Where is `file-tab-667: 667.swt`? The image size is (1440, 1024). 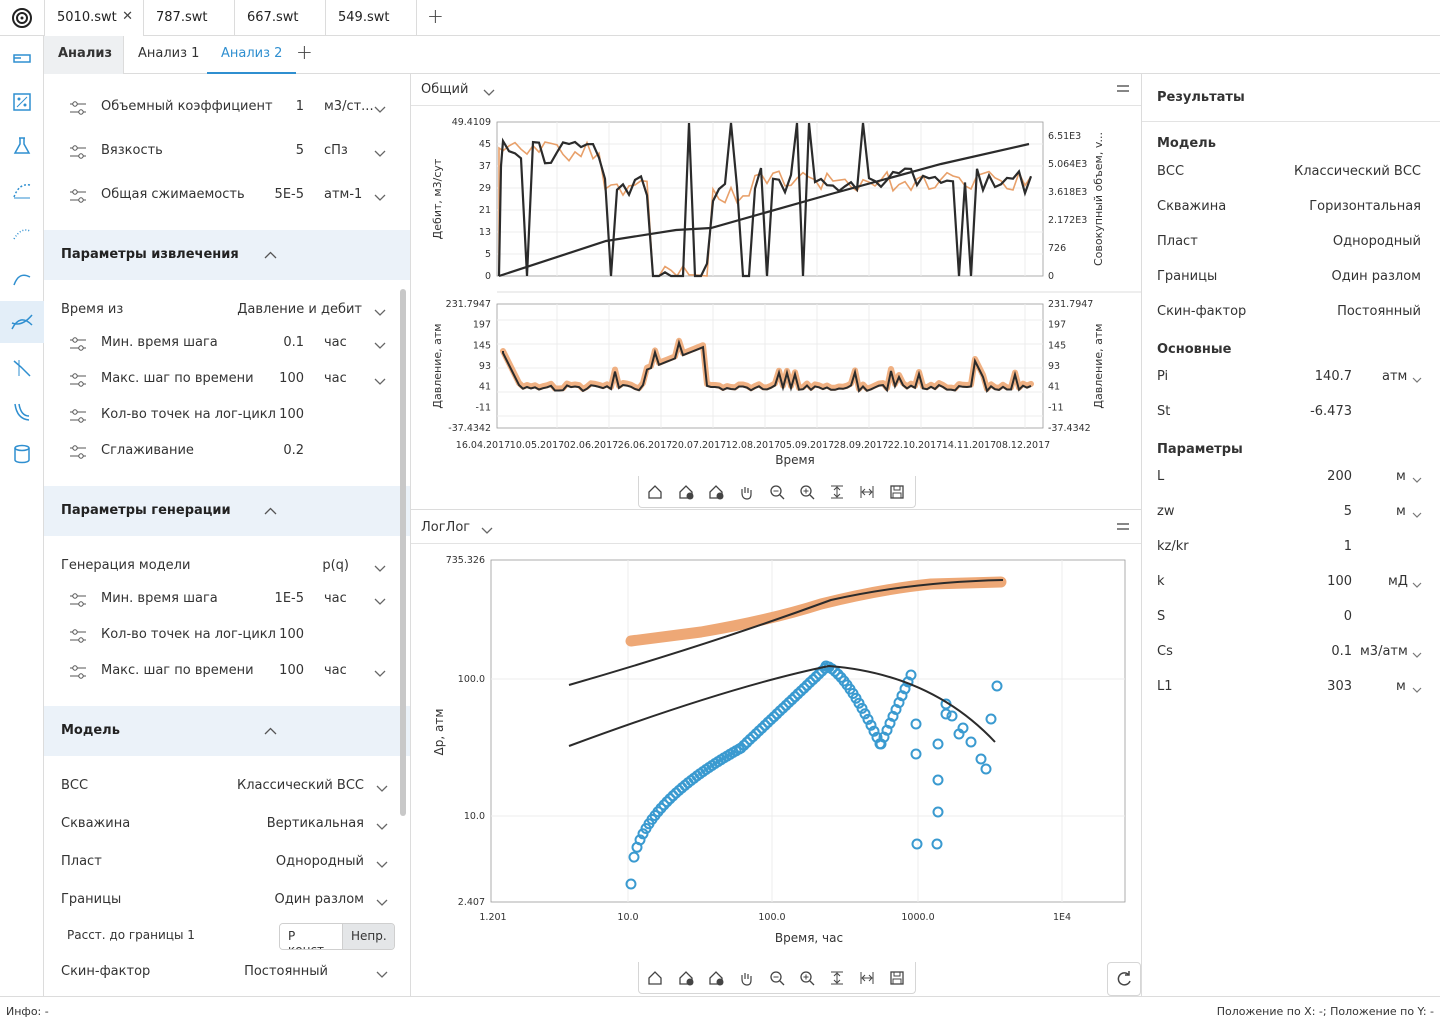 file-tab-667: 667.swt is located at coordinates (280, 18).